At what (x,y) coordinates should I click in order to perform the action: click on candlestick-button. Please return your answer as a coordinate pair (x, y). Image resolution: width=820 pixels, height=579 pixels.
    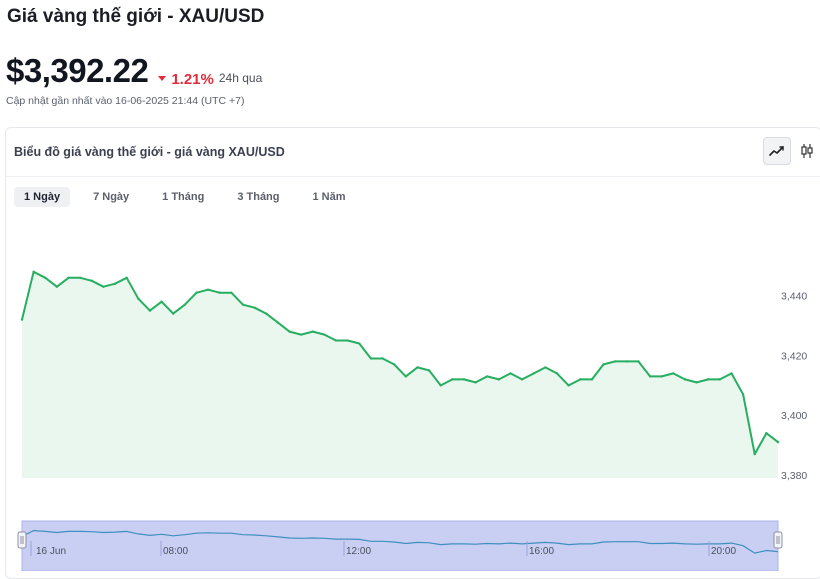
    Looking at the image, I should click on (806, 151).